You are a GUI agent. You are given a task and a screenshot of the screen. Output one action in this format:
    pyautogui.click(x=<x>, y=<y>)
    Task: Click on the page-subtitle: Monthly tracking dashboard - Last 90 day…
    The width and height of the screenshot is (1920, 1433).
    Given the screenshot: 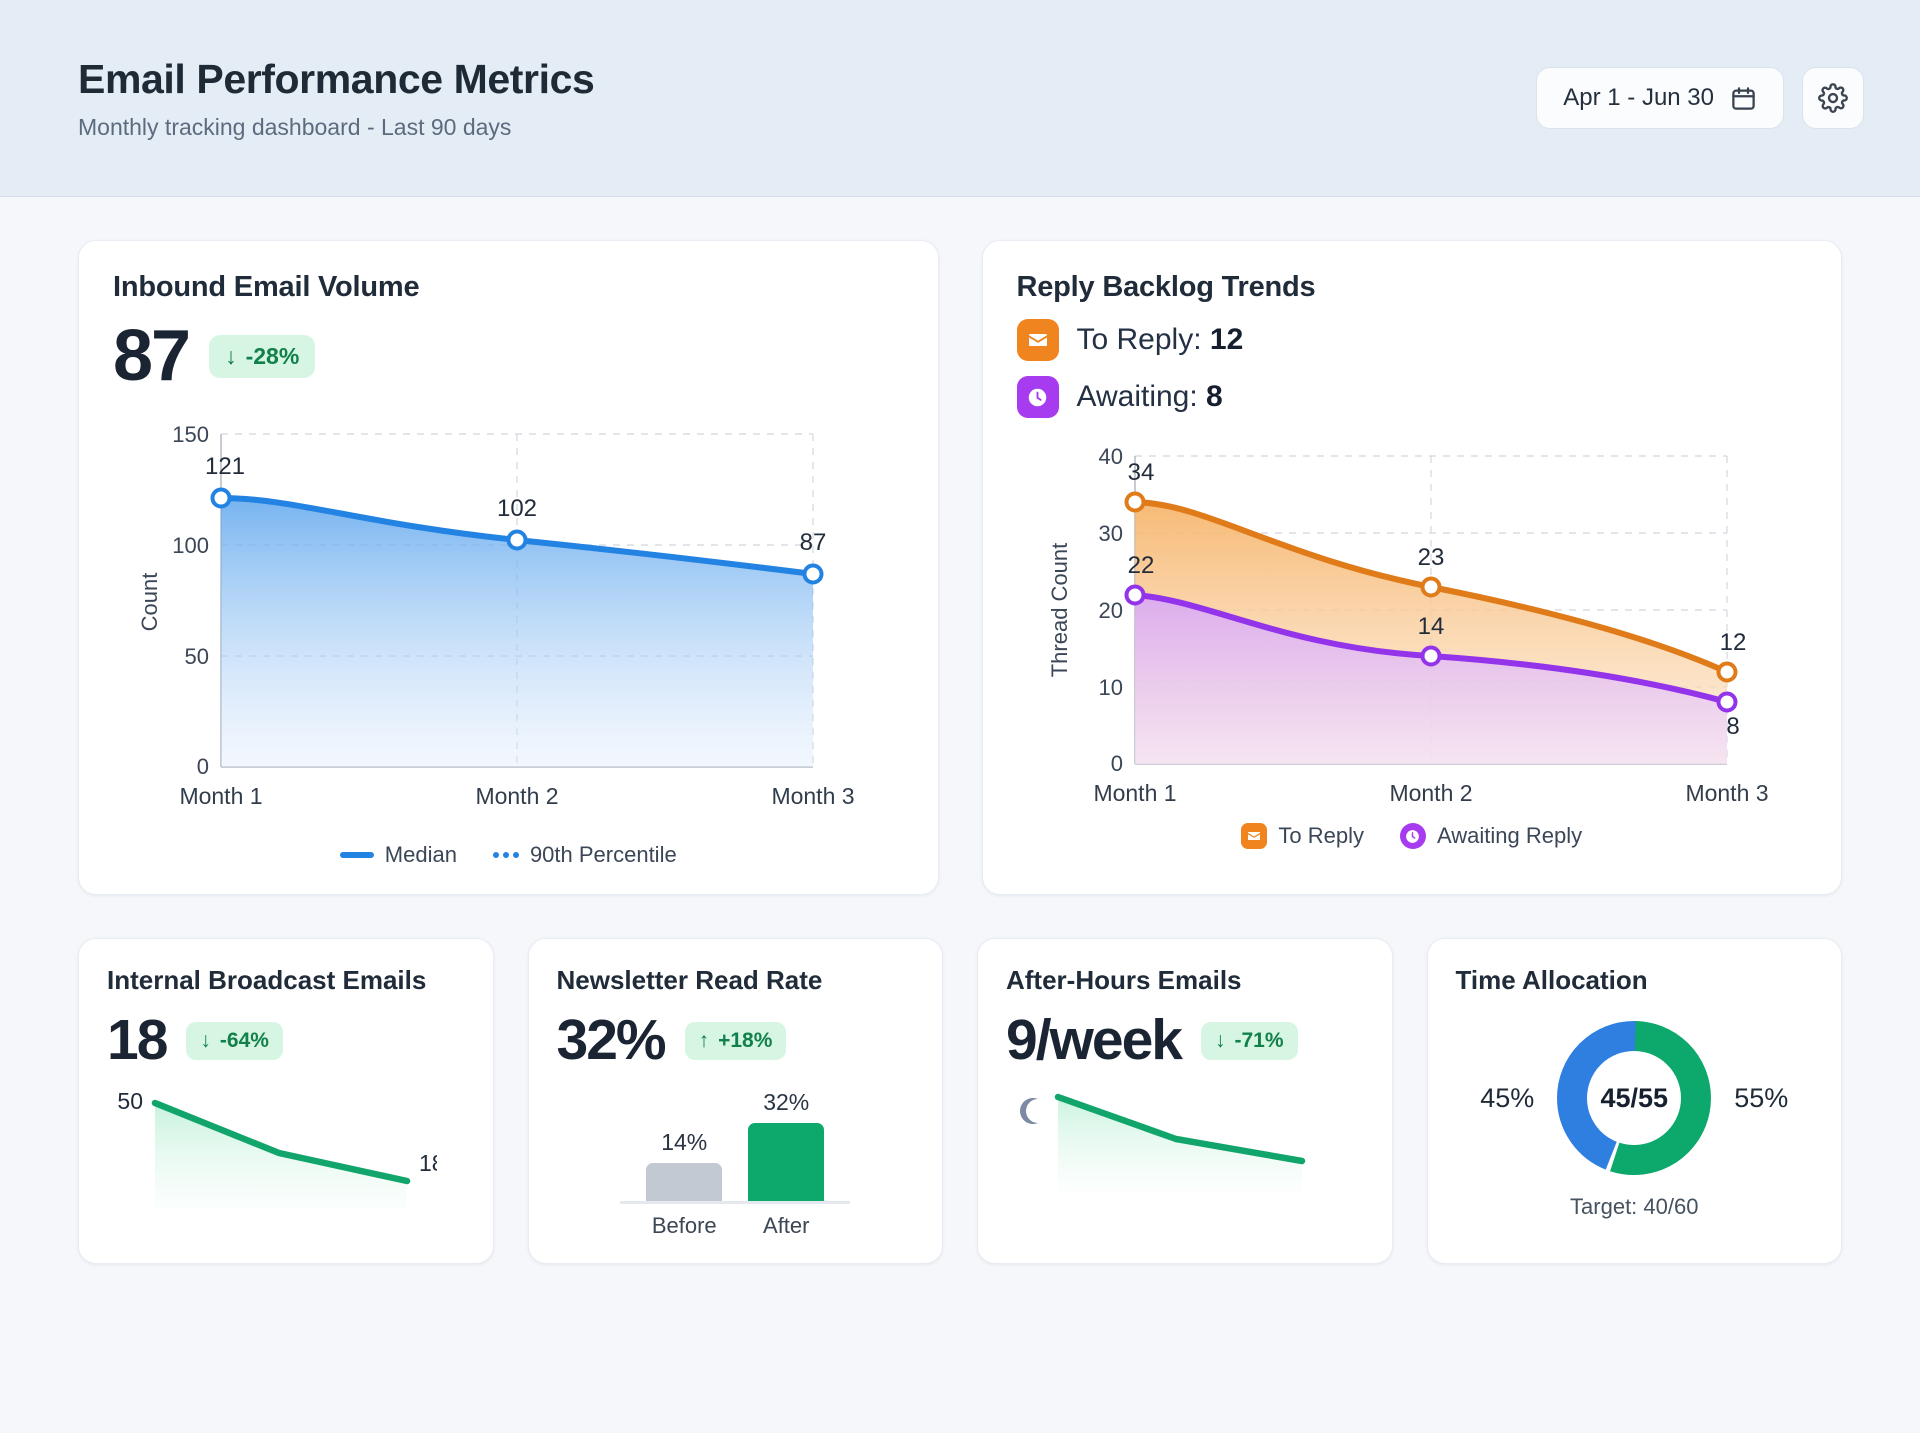 What is the action you would take?
    pyautogui.click(x=295, y=126)
    